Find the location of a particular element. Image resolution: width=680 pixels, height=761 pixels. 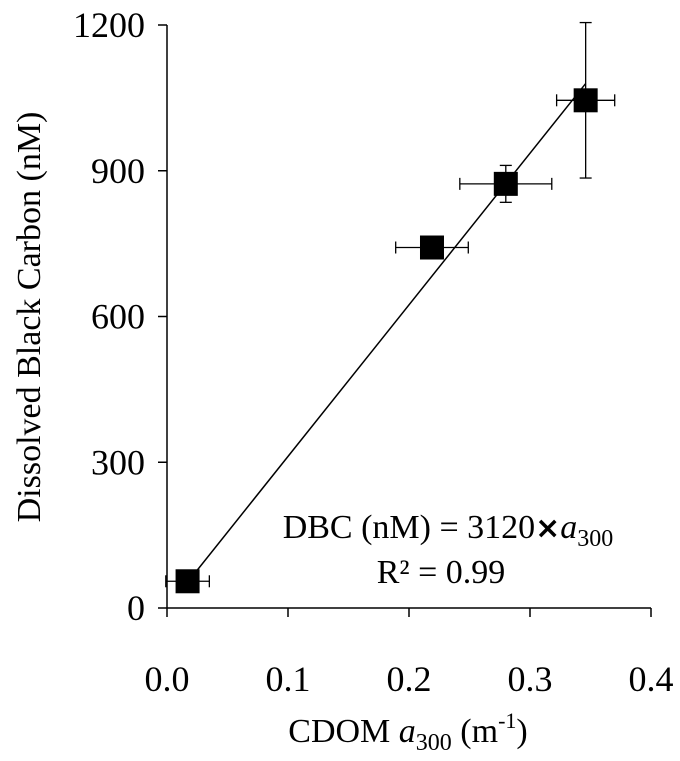

x-title-var: a is located at coordinates (407, 731).